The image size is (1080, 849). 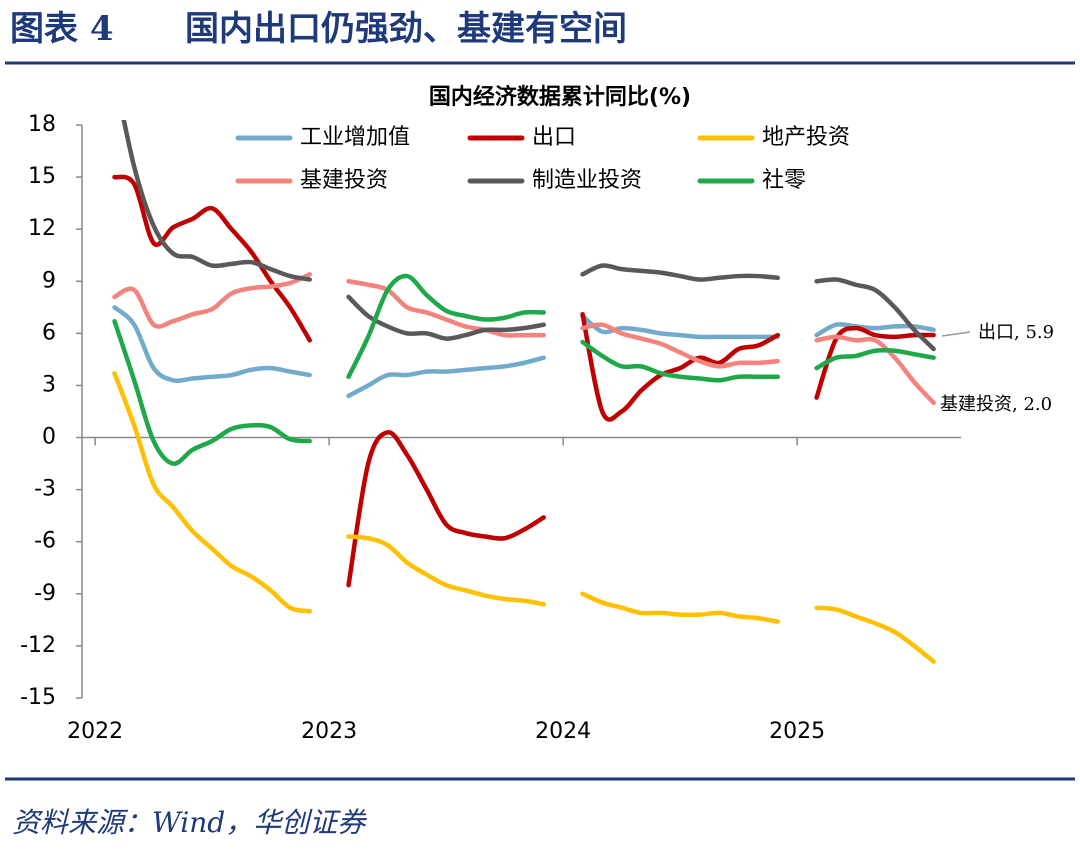 What do you see at coordinates (554, 137) in the screenshot?
I see `legend-label: 出口` at bounding box center [554, 137].